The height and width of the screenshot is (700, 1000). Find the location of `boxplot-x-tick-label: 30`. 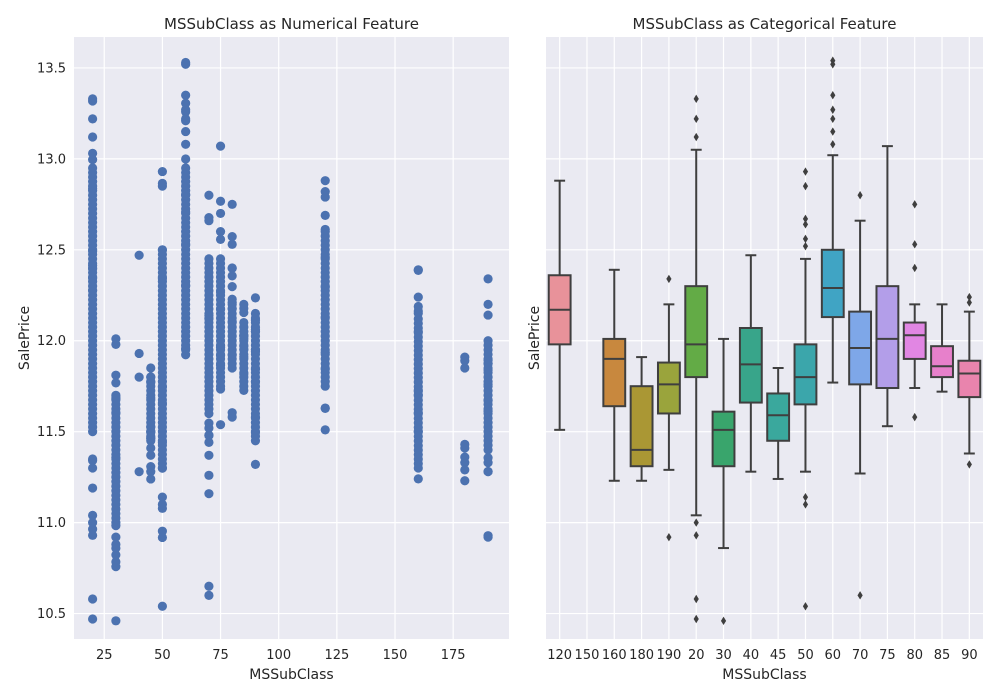

boxplot-x-tick-label: 30 is located at coordinates (723, 655).